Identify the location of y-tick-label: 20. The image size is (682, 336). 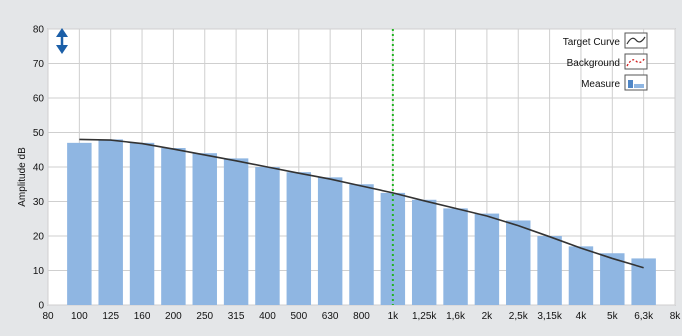
(39, 237).